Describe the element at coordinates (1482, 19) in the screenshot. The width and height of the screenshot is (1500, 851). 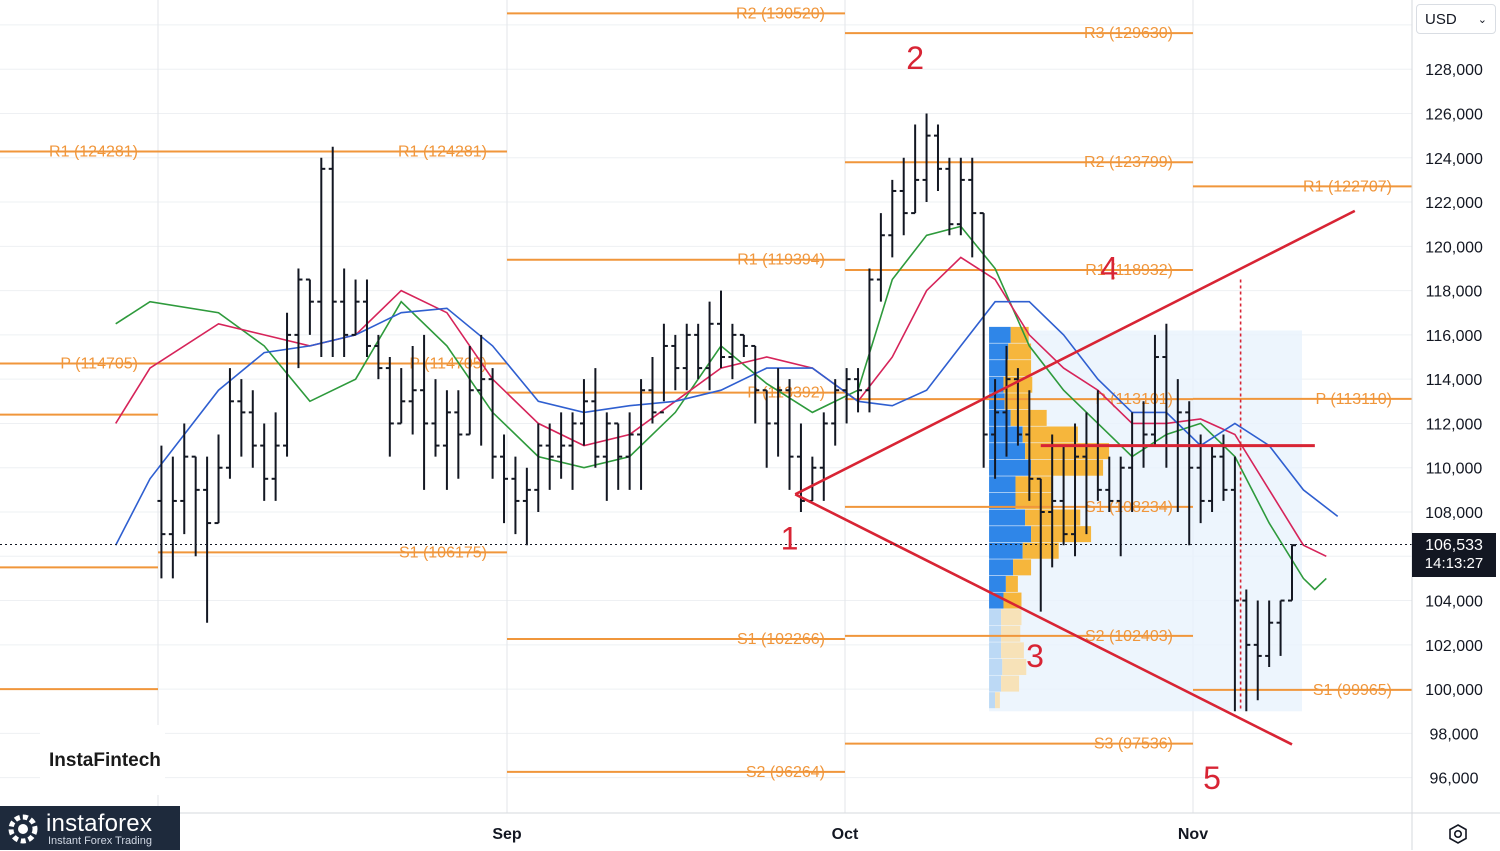
I see `chevron-down-icon: ⌄` at that location.